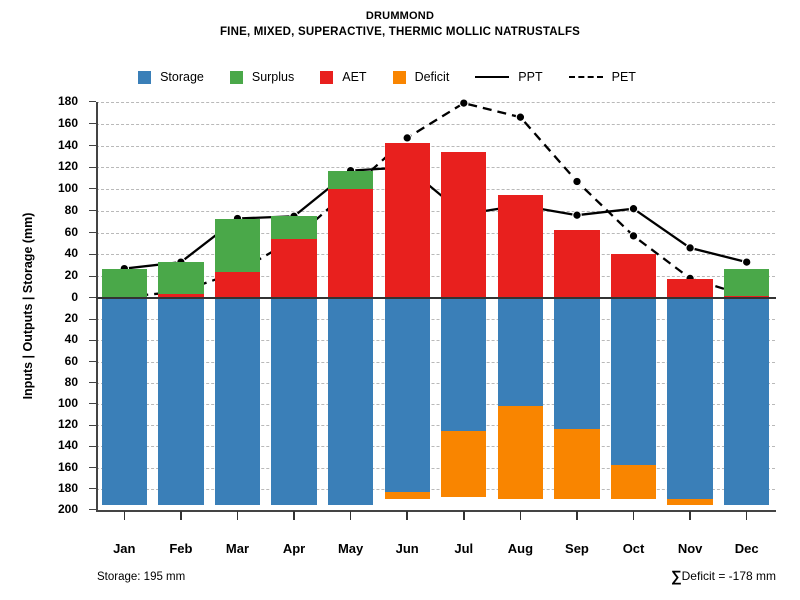 The height and width of the screenshot is (600, 800). What do you see at coordinates (71, 209) in the screenshot?
I see `y-axis-label-upper-80: 80` at bounding box center [71, 209].